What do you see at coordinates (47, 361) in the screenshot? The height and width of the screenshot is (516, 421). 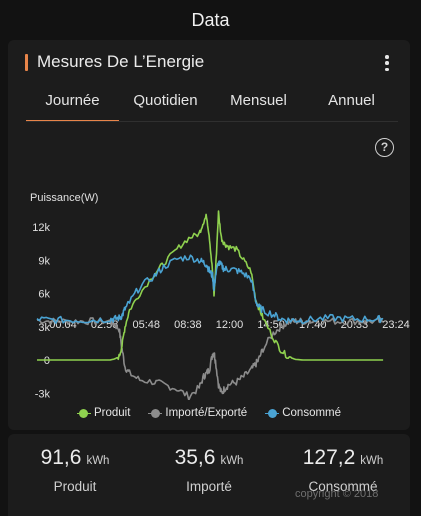 I see `y-tick-label: 0` at bounding box center [47, 361].